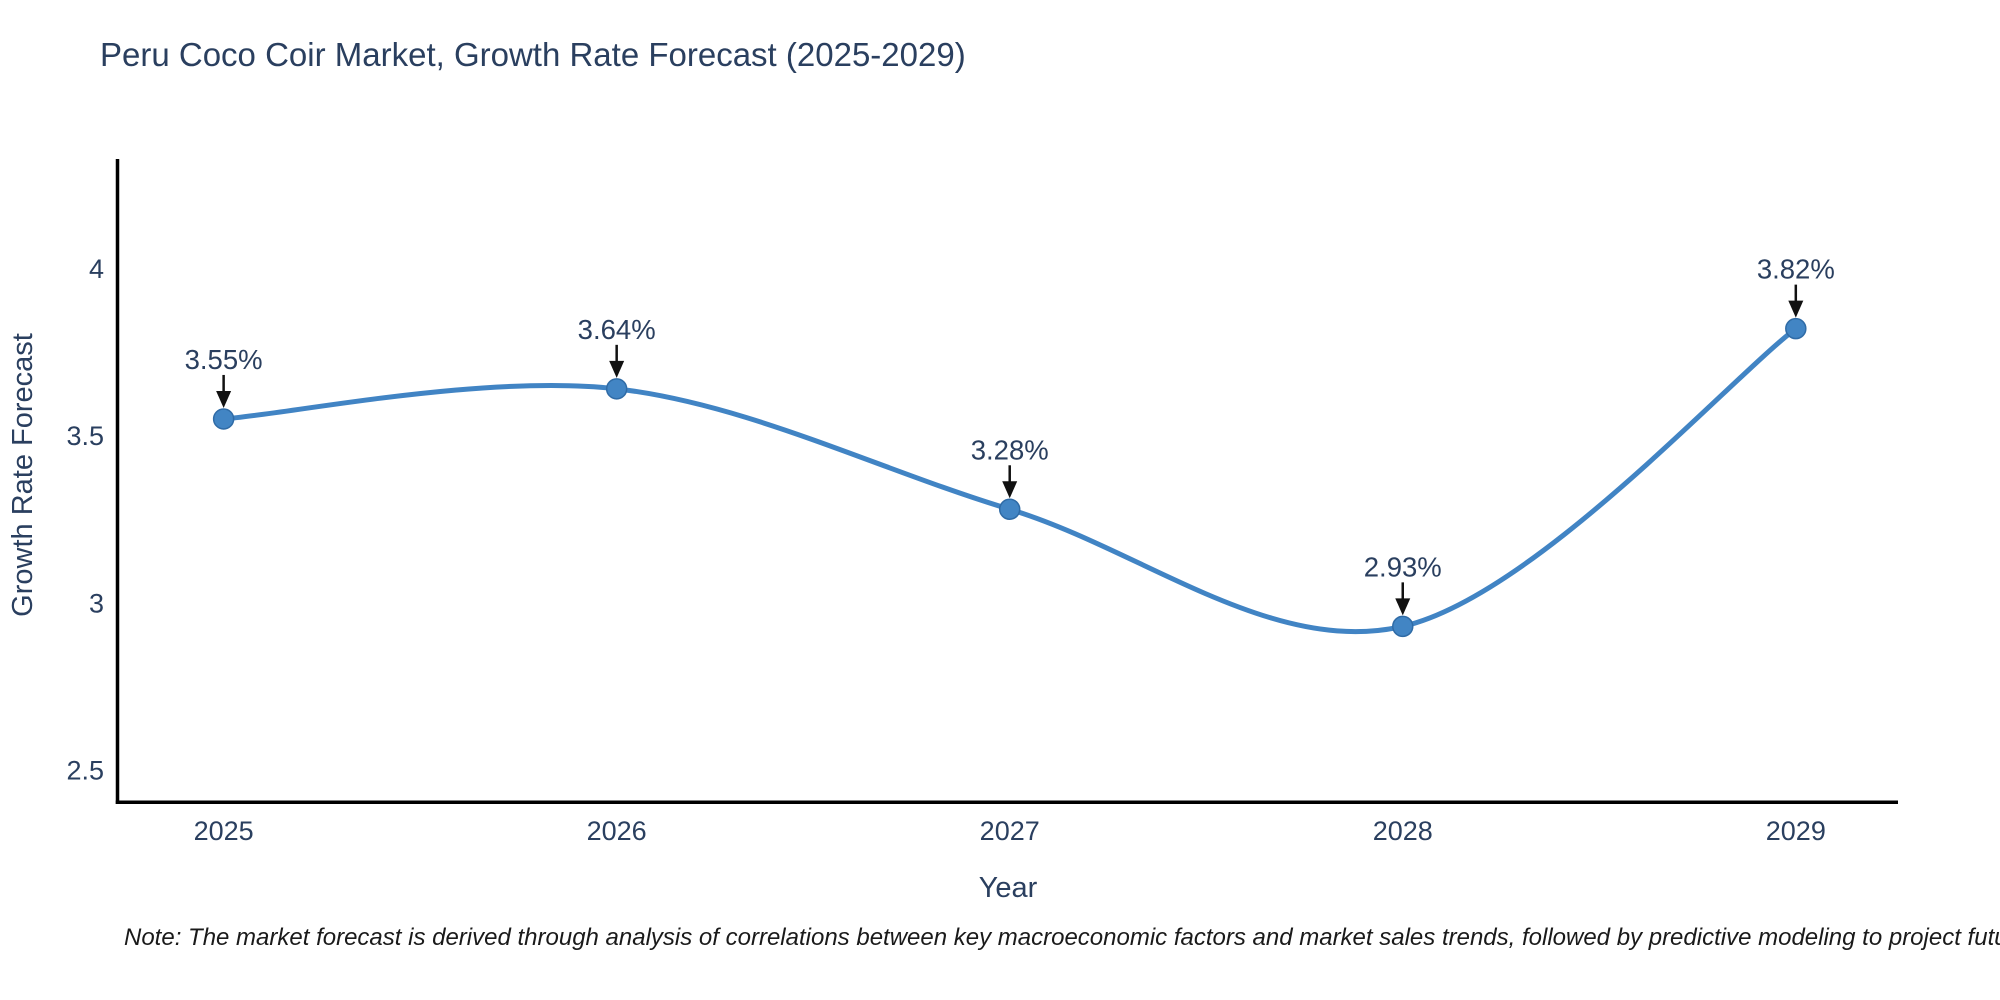 The image size is (2000, 1000). Describe the element at coordinates (1796, 831) in the screenshot. I see `x-tick-label-2029: 2029` at that location.